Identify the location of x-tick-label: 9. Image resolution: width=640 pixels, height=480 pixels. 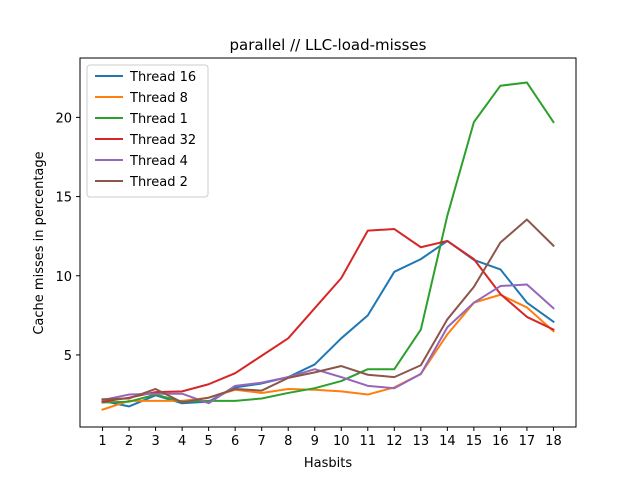
(315, 441).